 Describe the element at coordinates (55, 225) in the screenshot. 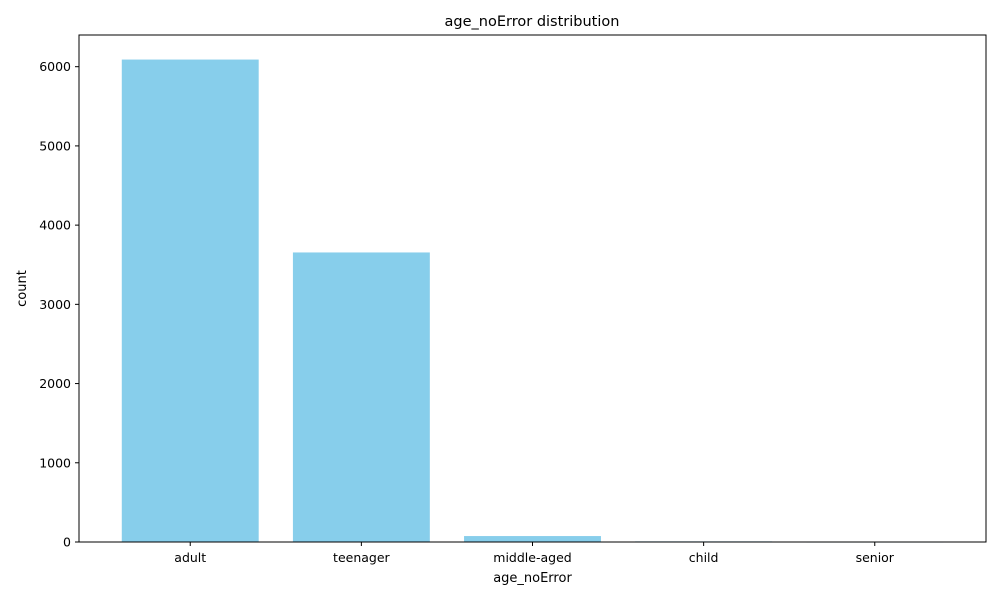

I see `y-tick-label: 4000` at that location.